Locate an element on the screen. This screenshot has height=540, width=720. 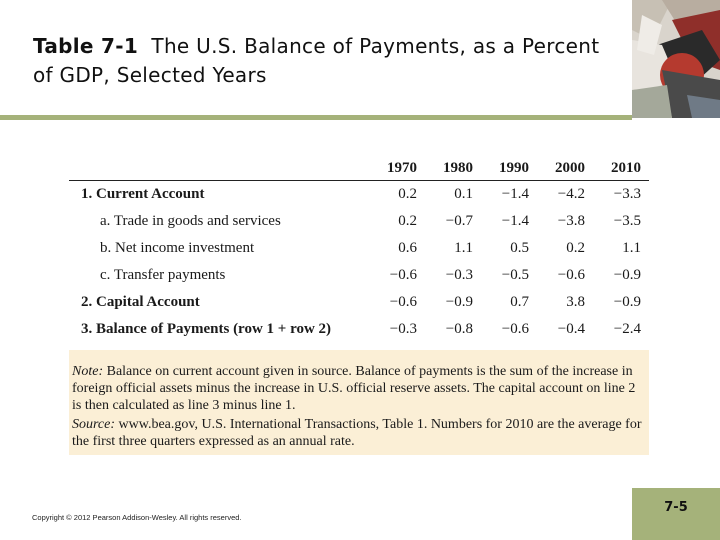
table-cell: 0.7 is located at coordinates (519, 302).